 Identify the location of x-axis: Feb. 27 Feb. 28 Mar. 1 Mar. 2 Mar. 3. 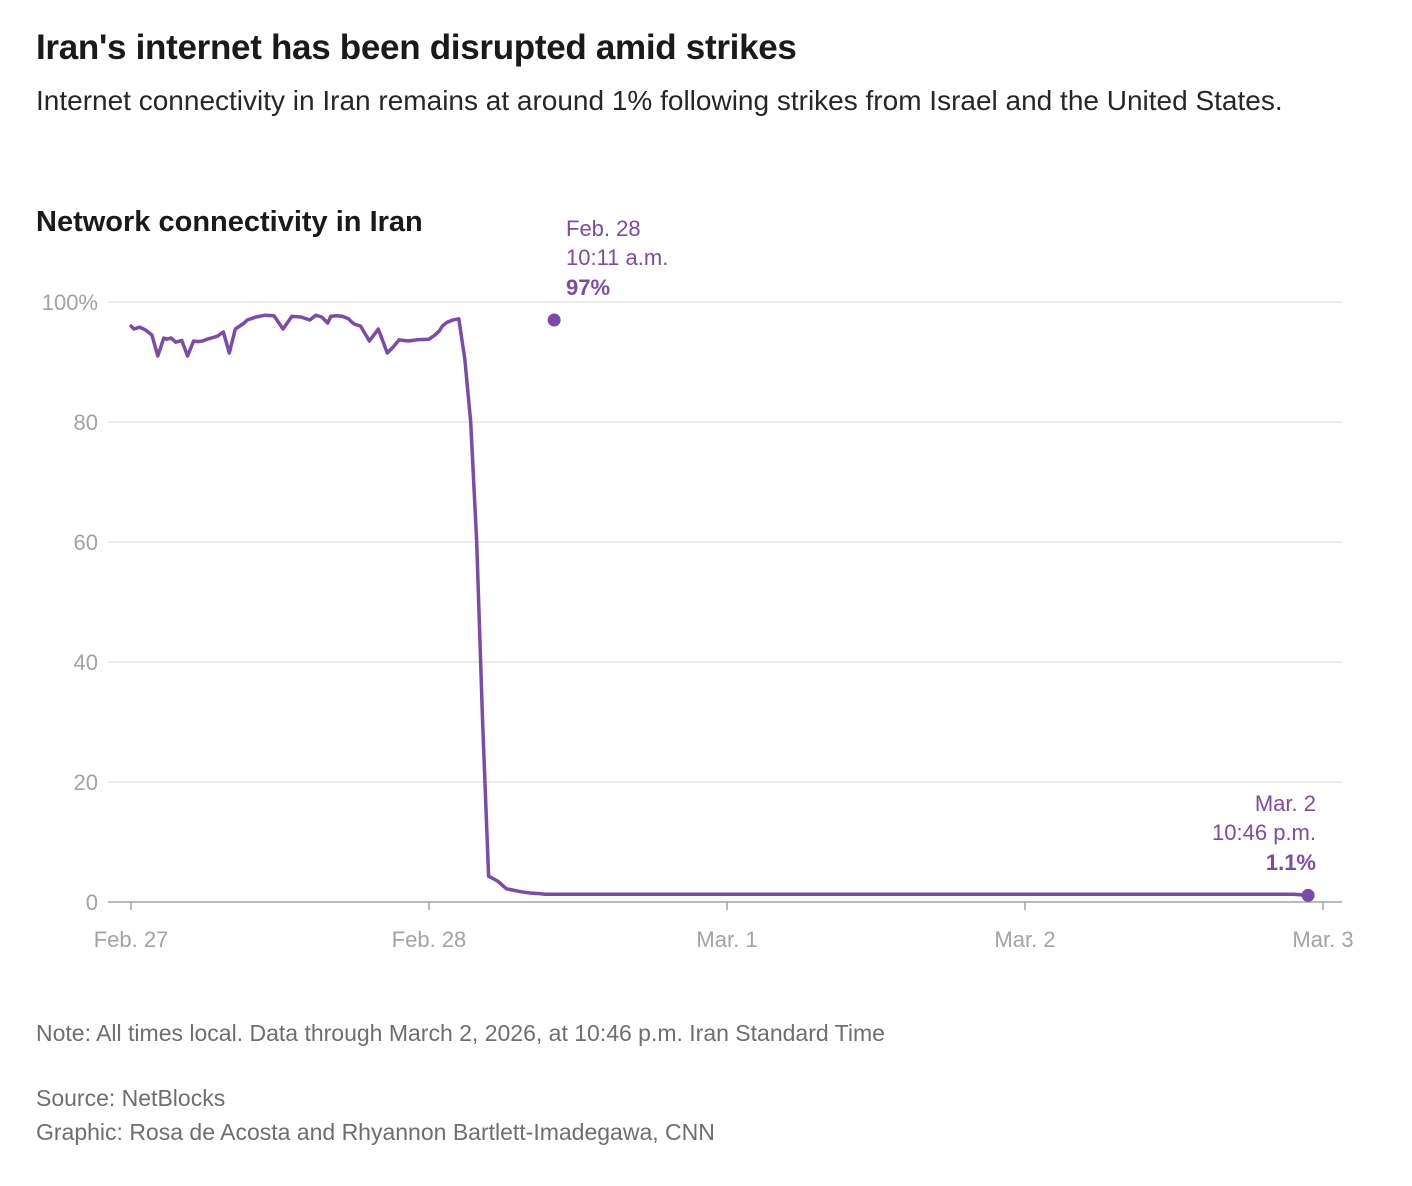
(724, 926).